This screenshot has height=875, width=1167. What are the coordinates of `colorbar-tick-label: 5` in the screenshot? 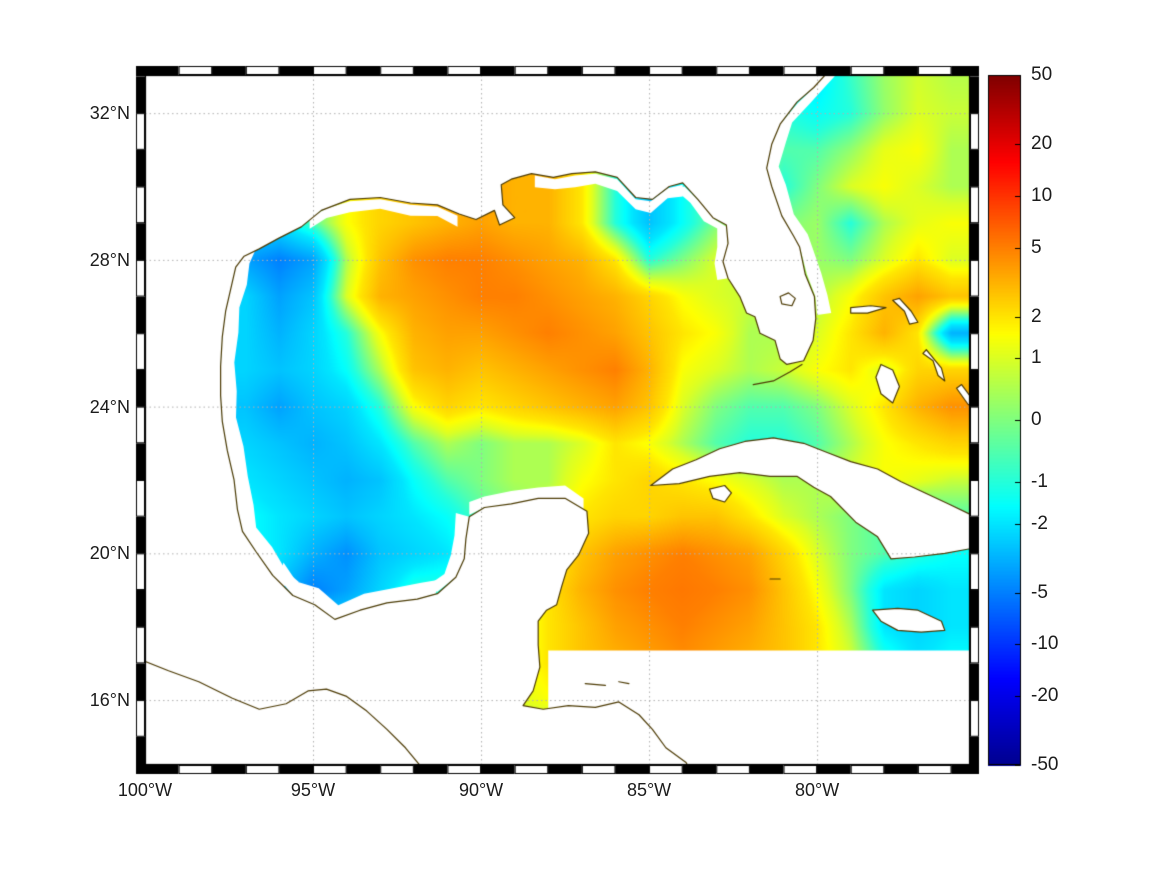 It's located at (1036, 247).